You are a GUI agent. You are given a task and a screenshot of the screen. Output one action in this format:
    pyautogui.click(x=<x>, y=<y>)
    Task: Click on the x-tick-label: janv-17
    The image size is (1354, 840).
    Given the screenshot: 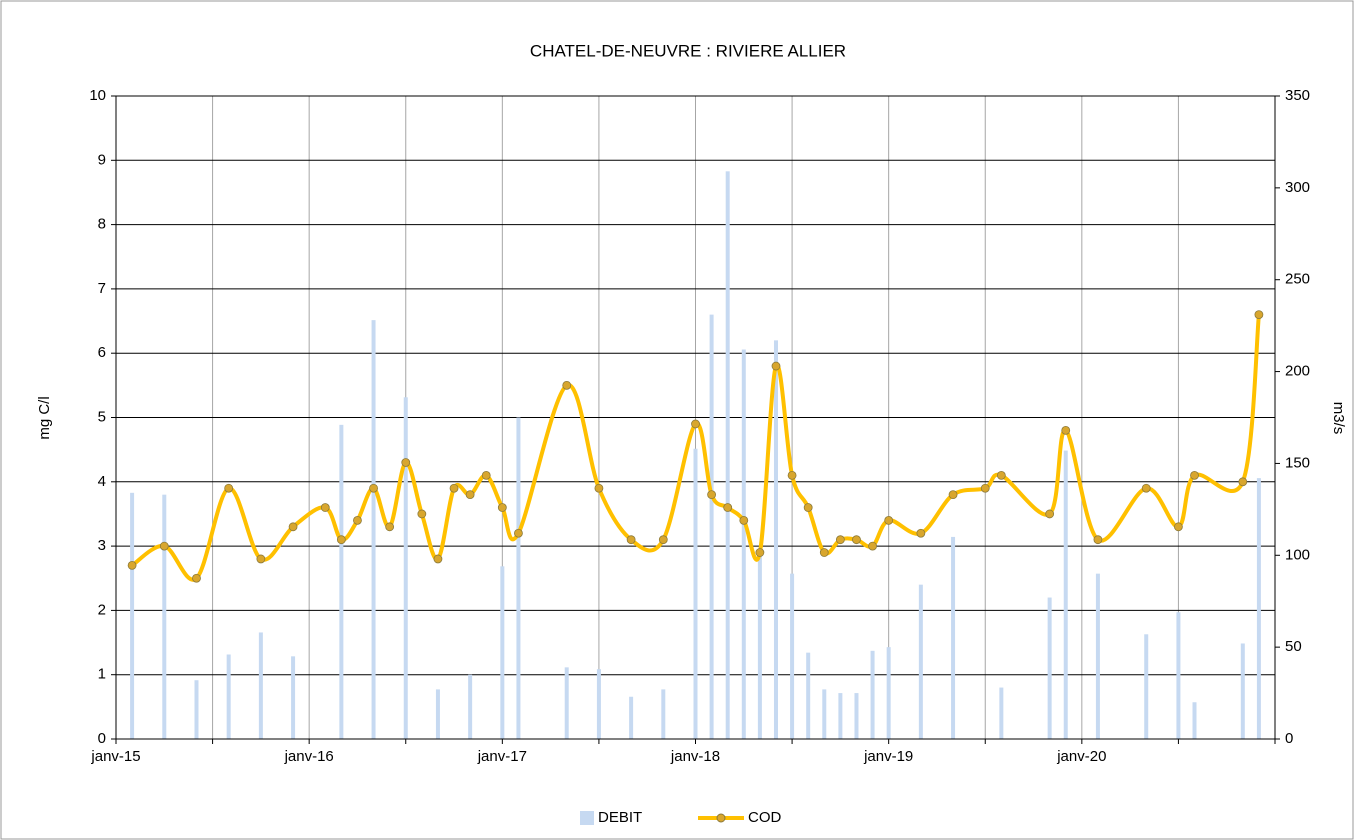 What is the action you would take?
    pyautogui.click(x=502, y=756)
    